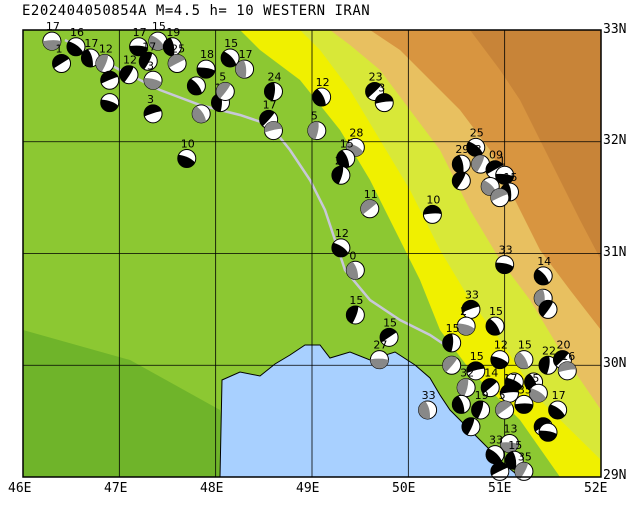 This screenshot has width=643, height=505. What do you see at coordinates (212, 488) in the screenshot?
I see `lon-label-48: 48E` at bounding box center [212, 488].